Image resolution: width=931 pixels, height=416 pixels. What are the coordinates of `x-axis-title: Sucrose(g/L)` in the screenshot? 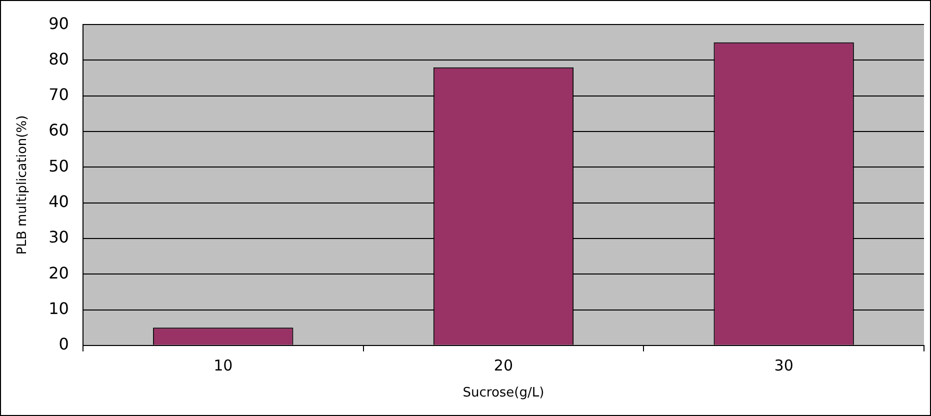 It's located at (503, 393).